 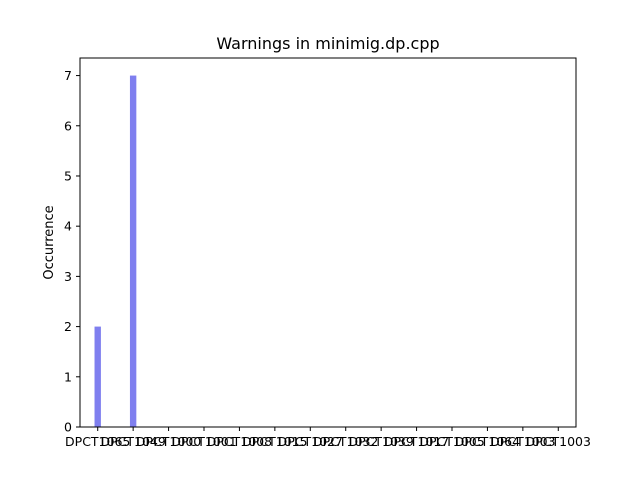 What do you see at coordinates (345, 441) in the screenshot?
I see `x-tick-label: DPCT1032` at bounding box center [345, 441].